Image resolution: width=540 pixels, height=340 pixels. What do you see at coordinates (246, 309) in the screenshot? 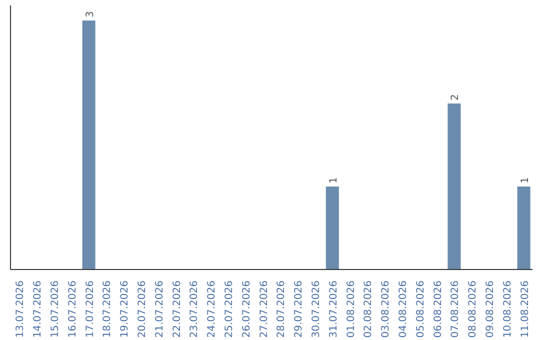
I see `x-tick-label: 26.07.2026` at bounding box center [246, 309].